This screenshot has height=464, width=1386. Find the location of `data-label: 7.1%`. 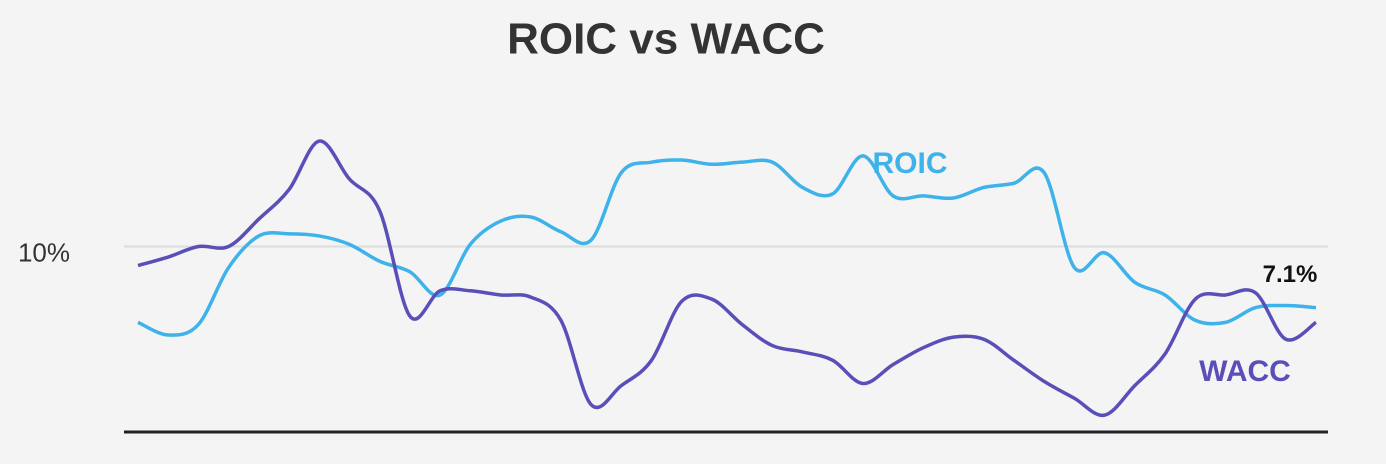

data-label: 7.1% is located at coordinates (1290, 274).